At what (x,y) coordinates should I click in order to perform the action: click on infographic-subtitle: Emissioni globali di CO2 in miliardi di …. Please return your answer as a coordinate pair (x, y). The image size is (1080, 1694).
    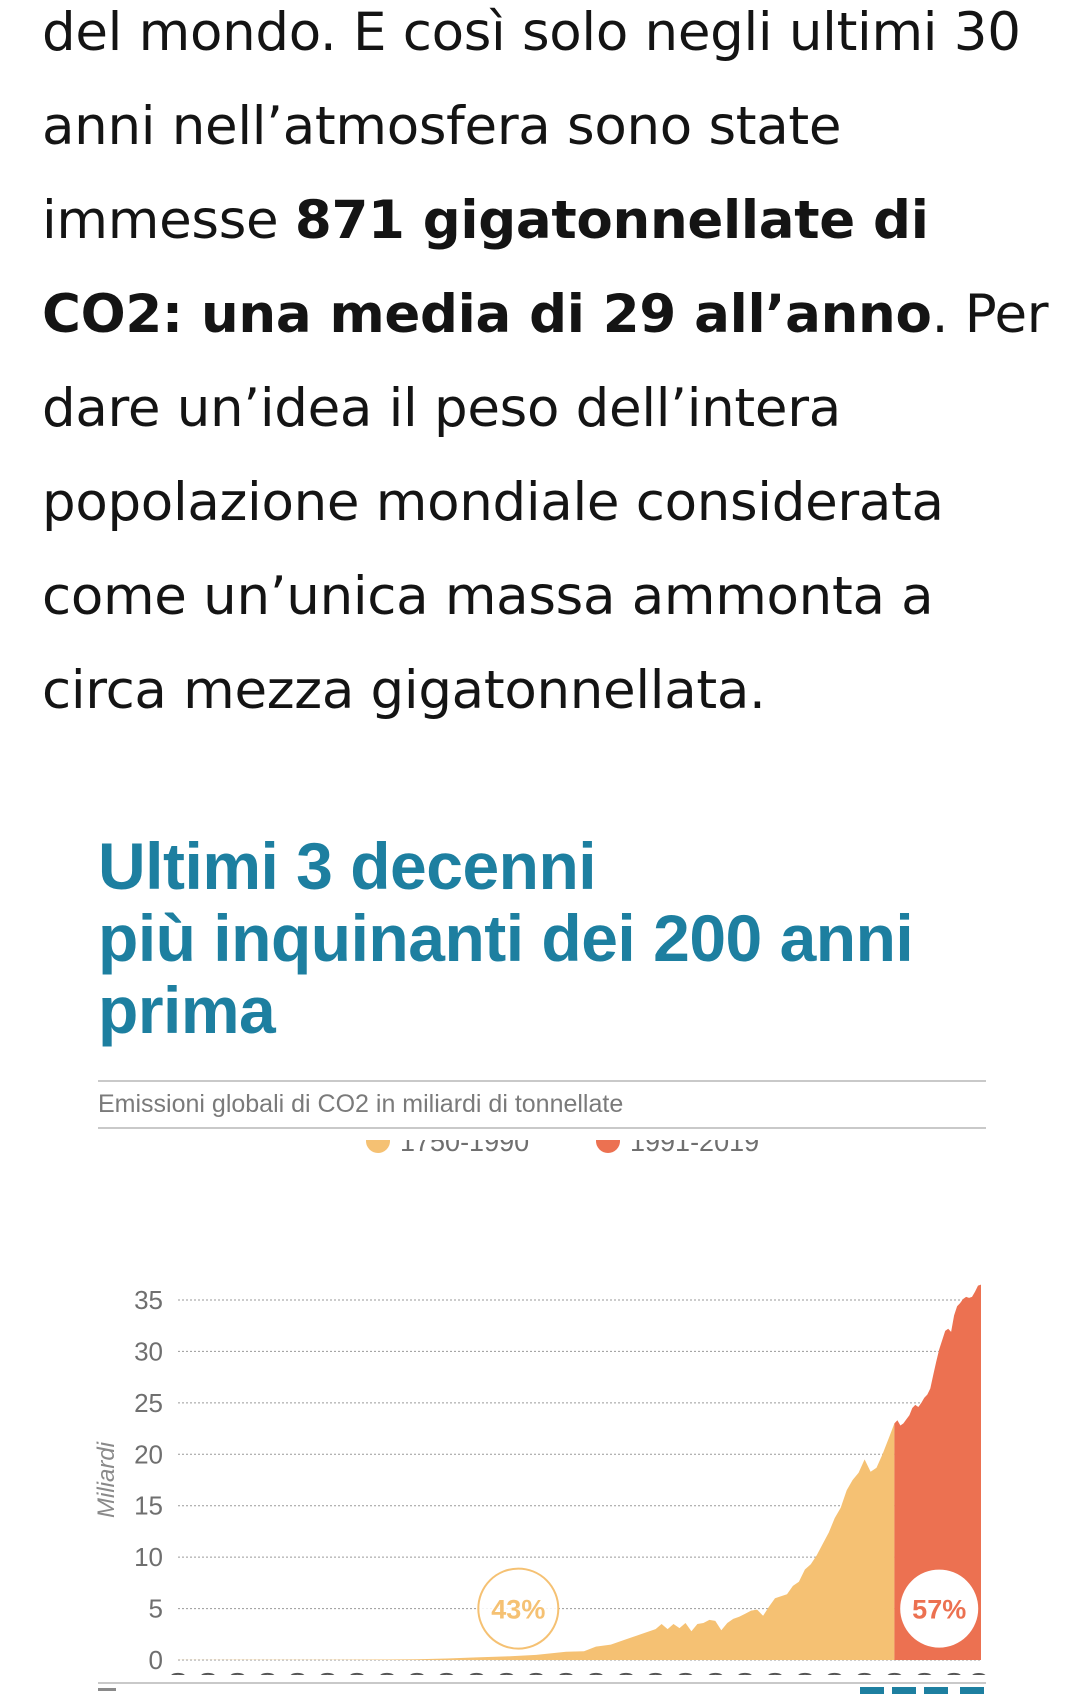
    Looking at the image, I should click on (361, 1104).